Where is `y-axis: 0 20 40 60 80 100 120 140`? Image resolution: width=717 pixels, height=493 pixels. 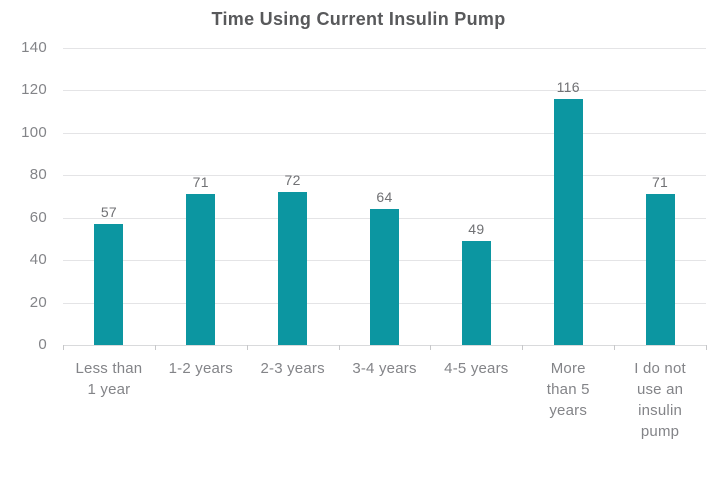
y-axis: 0 20 40 60 80 100 120 140 is located at coordinates (23, 246).